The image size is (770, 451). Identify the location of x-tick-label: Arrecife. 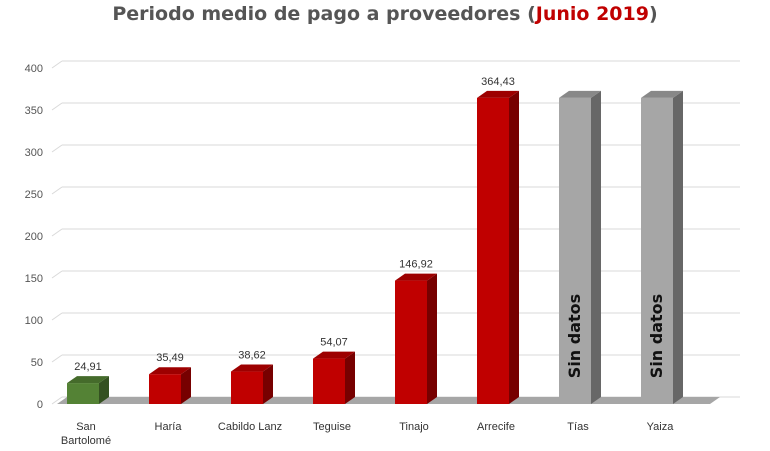
(496, 427).